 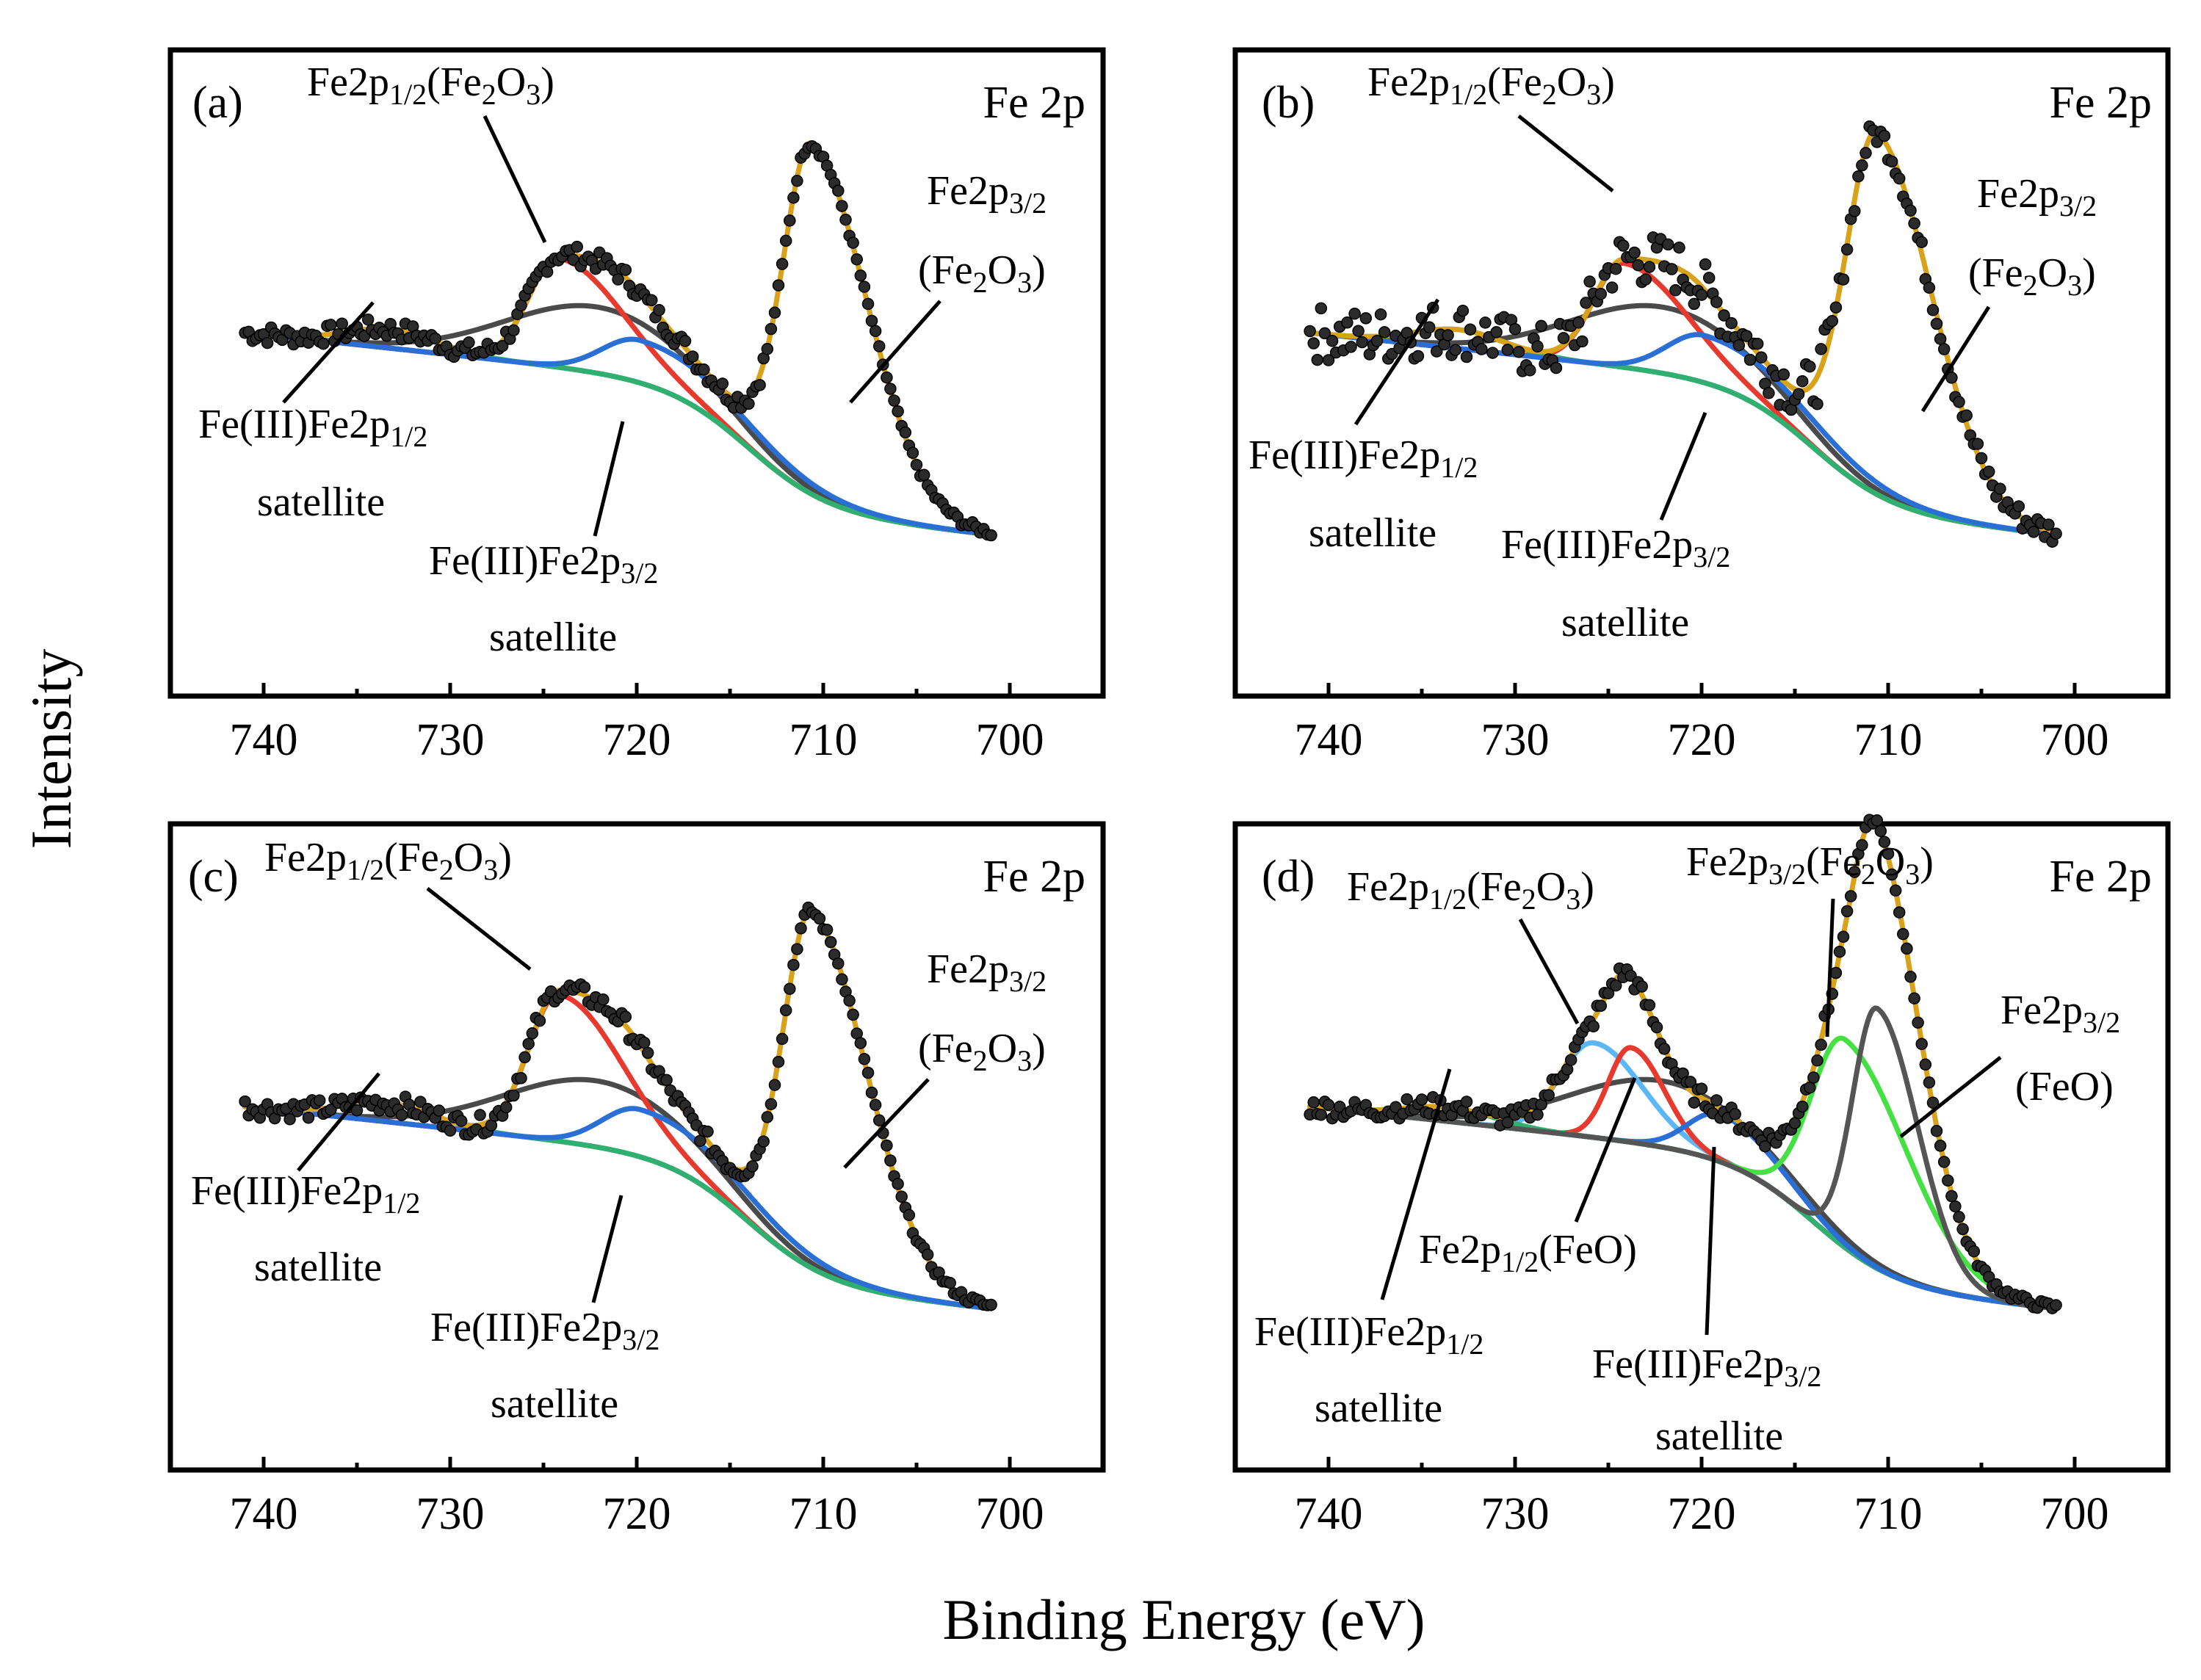 What do you see at coordinates (1565, 153) in the screenshot?
I see `b-leader-fe2o3-2p12` at bounding box center [1565, 153].